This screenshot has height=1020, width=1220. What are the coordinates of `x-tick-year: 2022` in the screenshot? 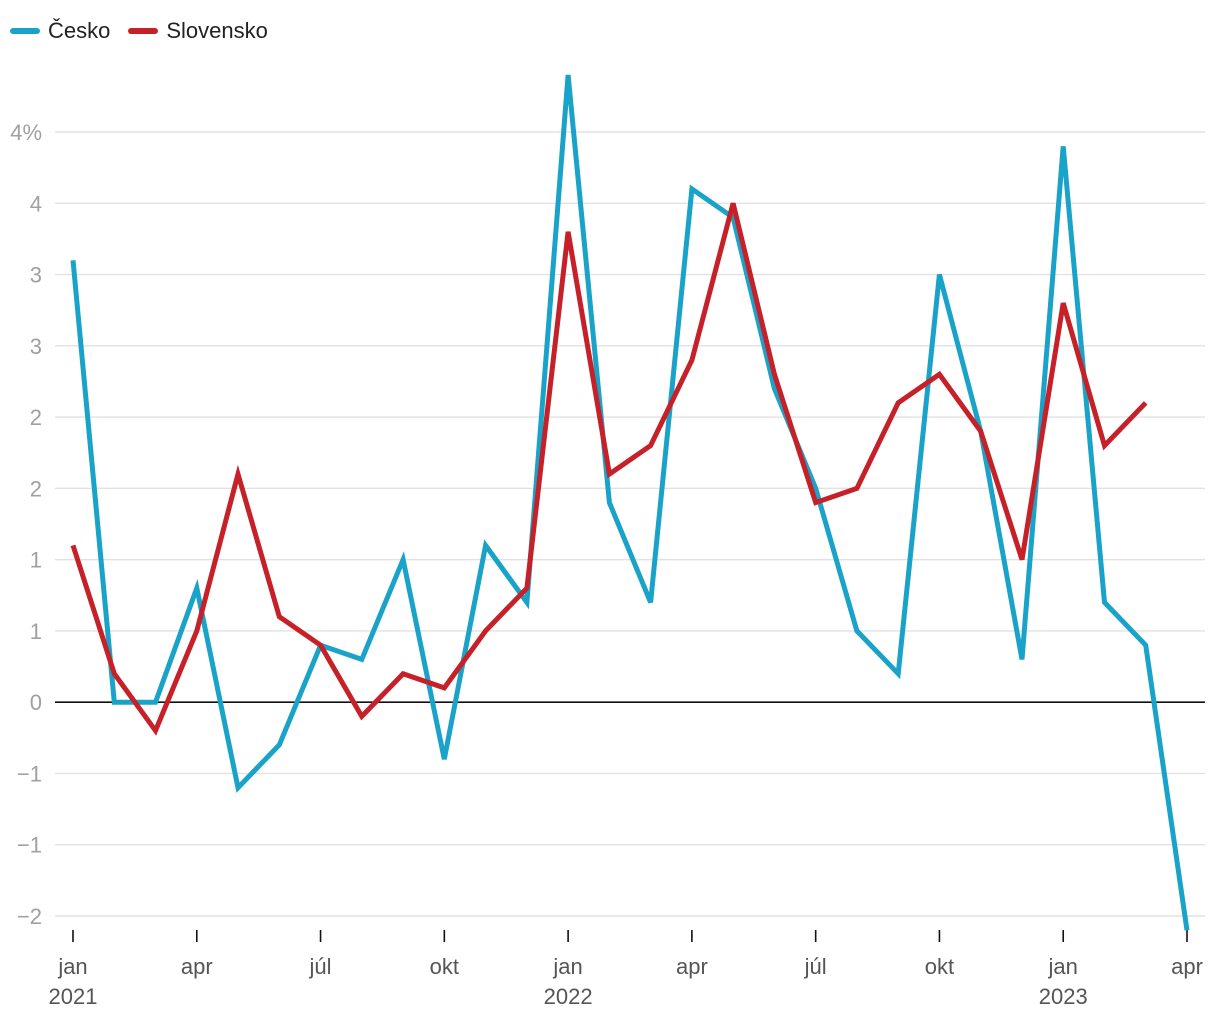 It's located at (568, 996).